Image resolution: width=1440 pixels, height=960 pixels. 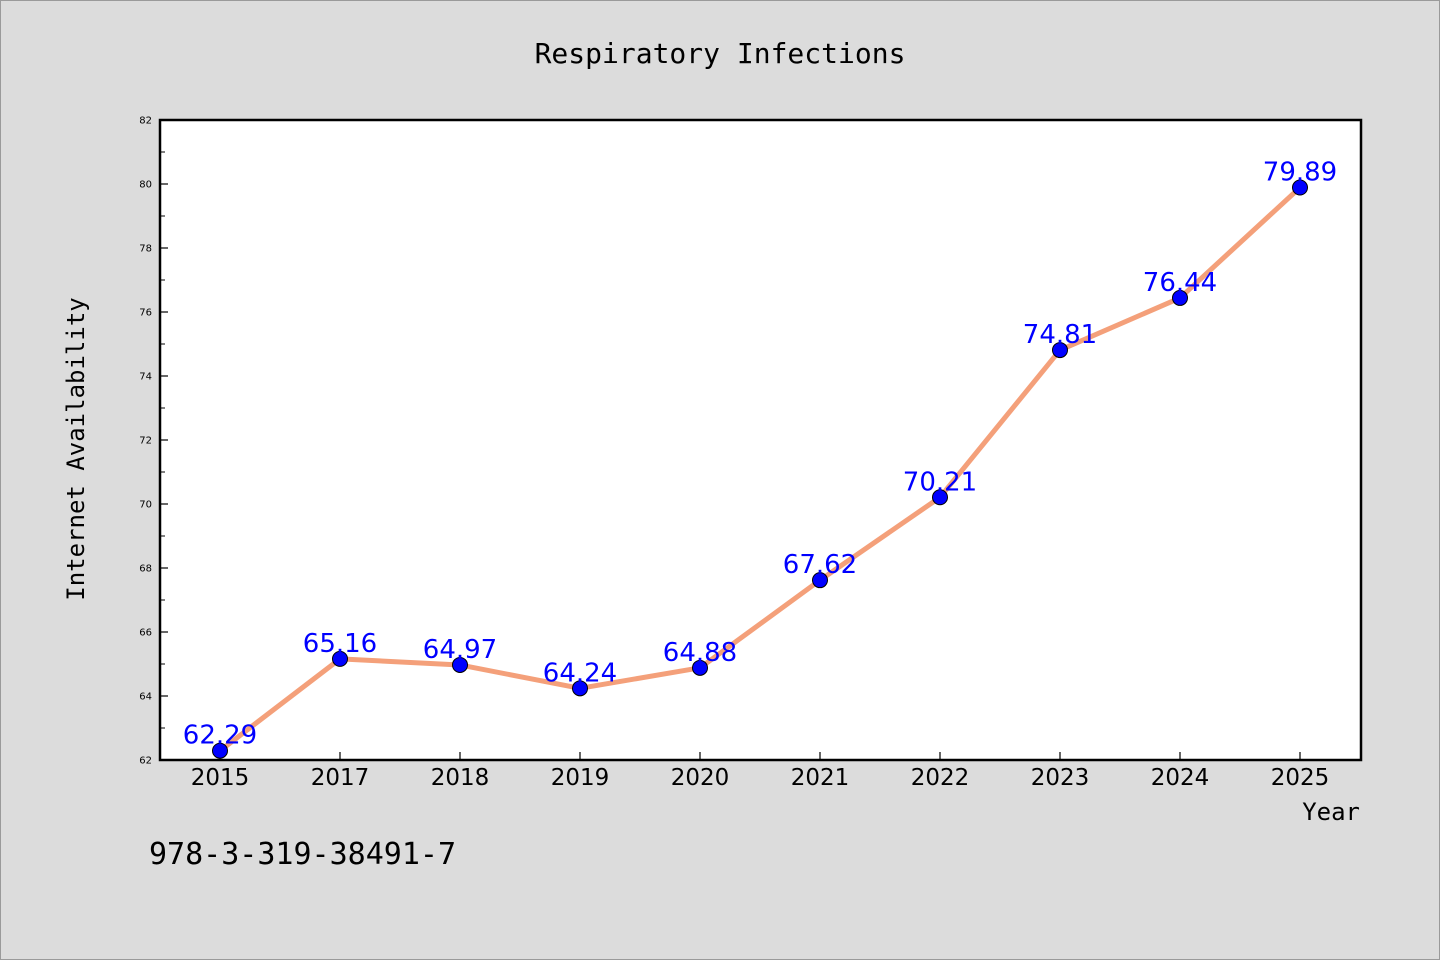 What do you see at coordinates (1060, 335) in the screenshot?
I see `data-label: 74.81` at bounding box center [1060, 335].